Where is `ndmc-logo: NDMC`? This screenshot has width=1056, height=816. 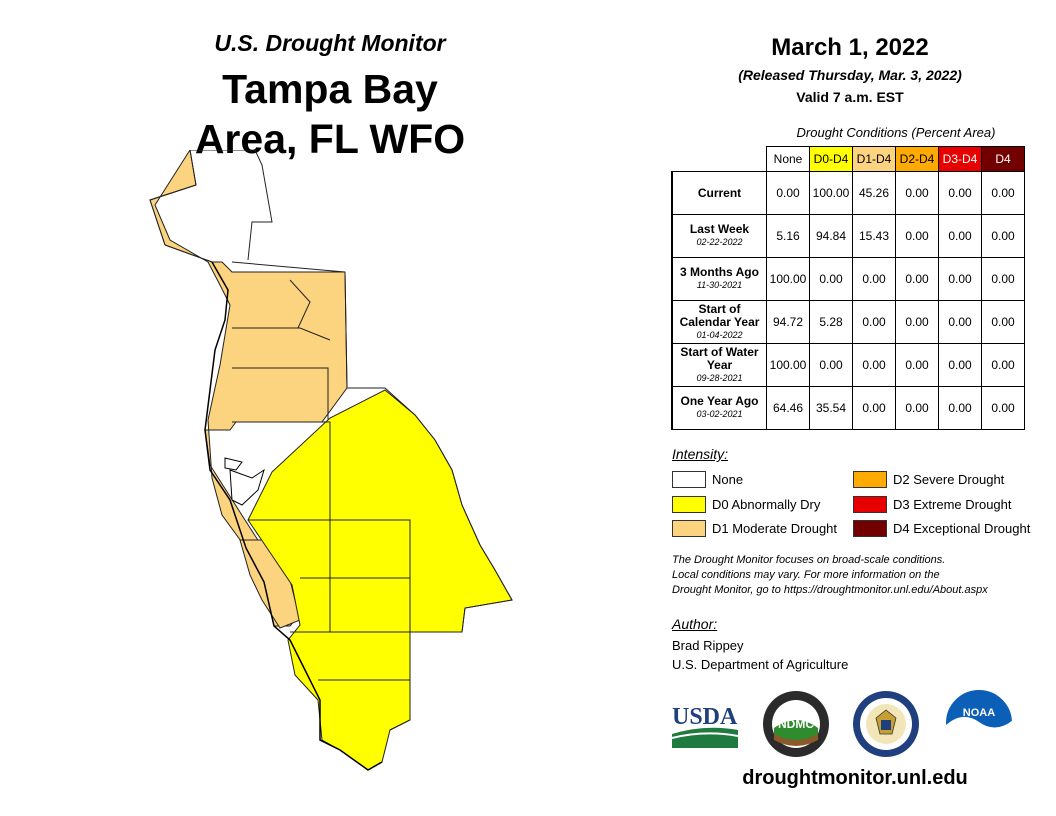
ndmc-logo: NDMC is located at coordinates (796, 724).